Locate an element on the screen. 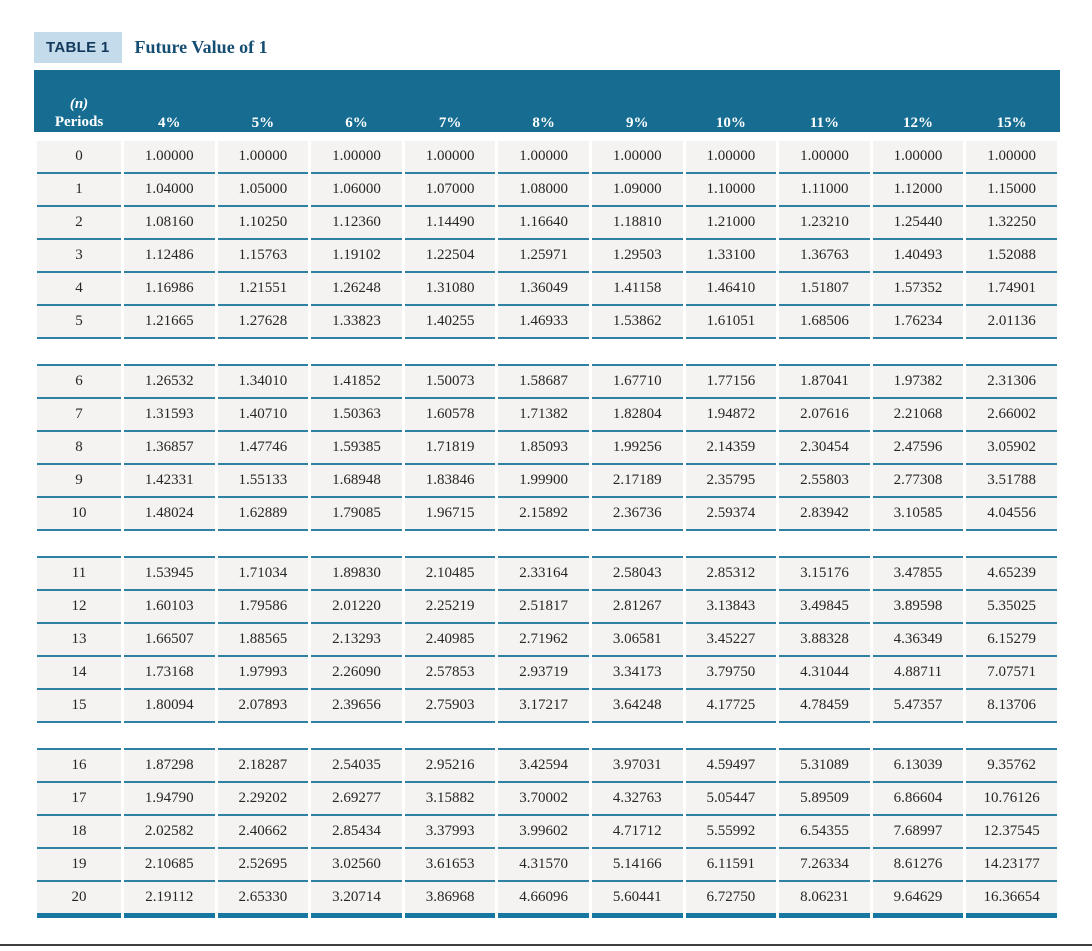  value-cell: 2.75903 is located at coordinates (450, 706).